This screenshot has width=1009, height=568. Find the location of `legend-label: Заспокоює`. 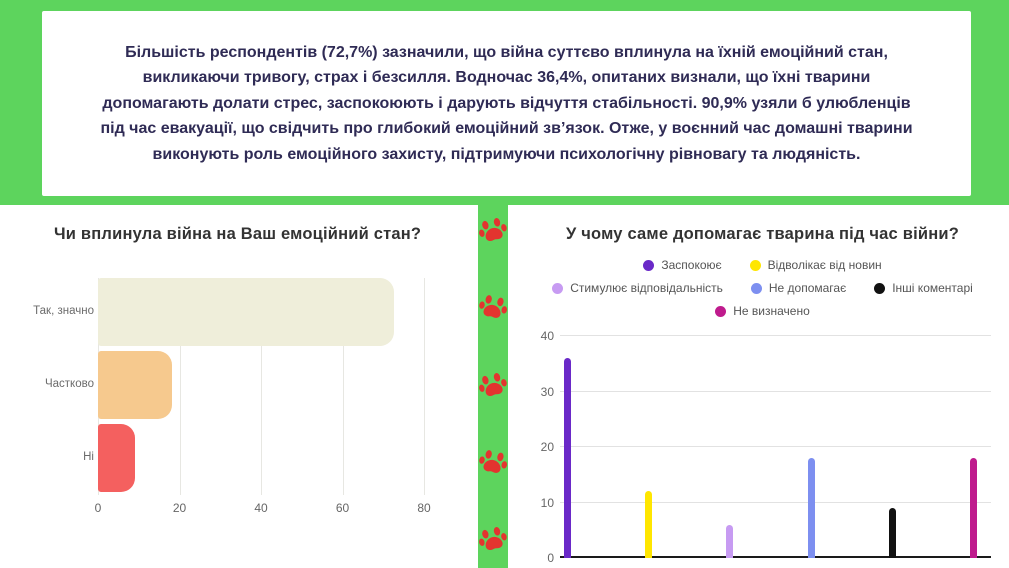

legend-label: Заспокоює is located at coordinates (691, 265).